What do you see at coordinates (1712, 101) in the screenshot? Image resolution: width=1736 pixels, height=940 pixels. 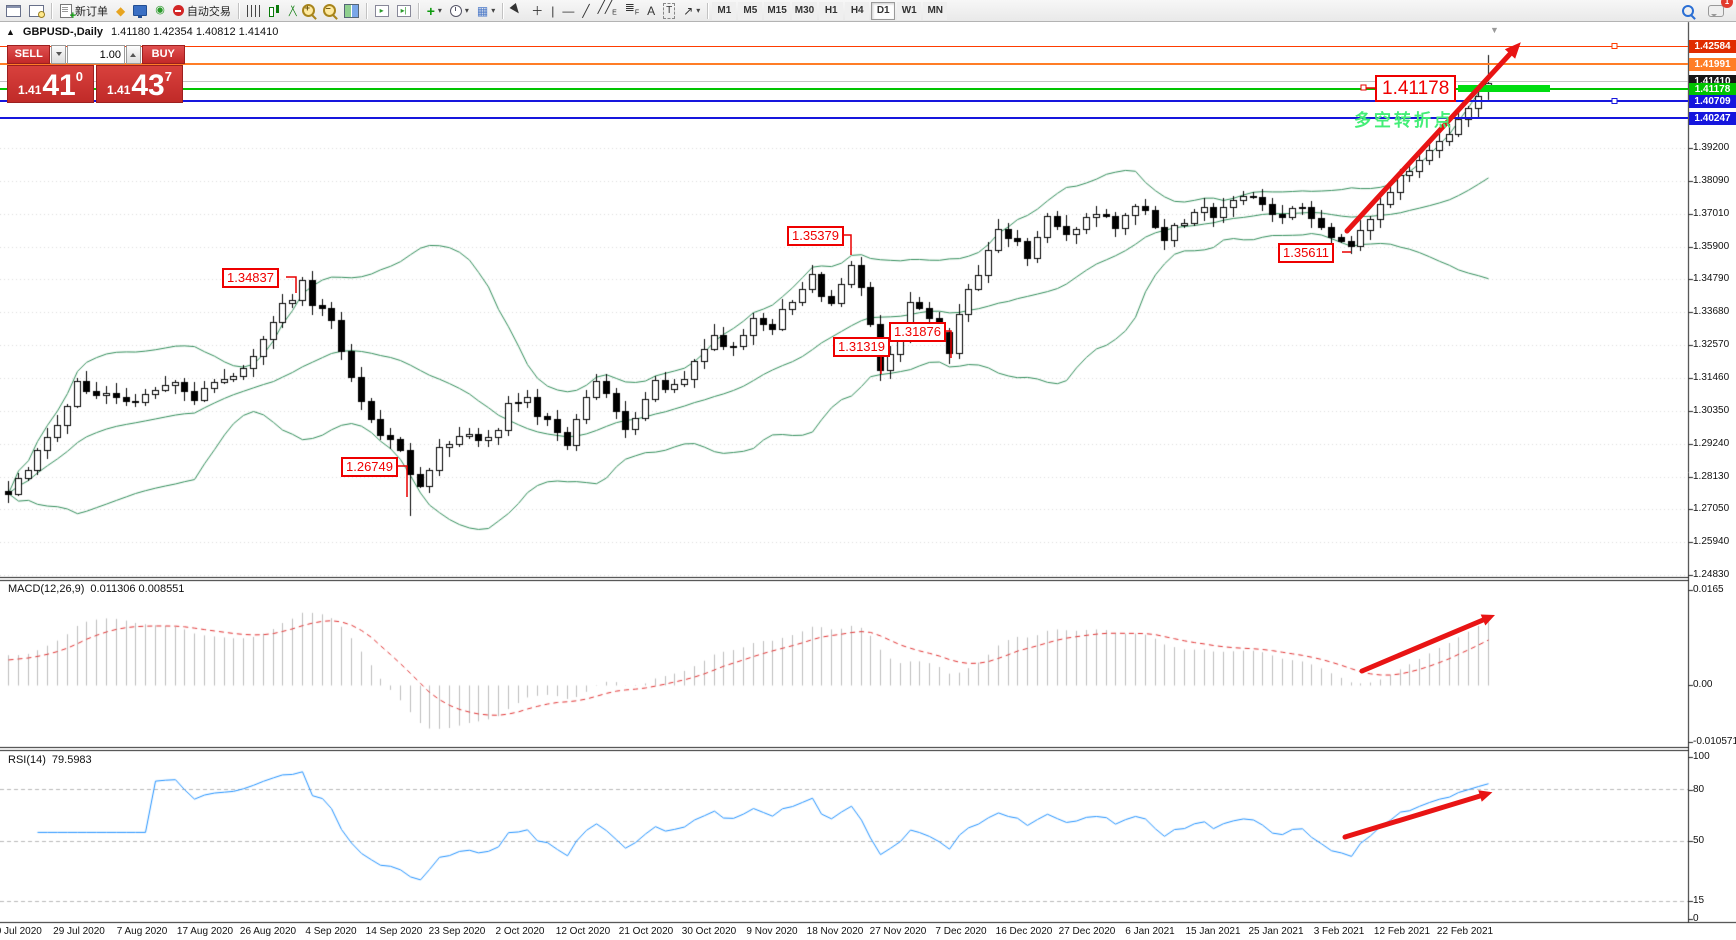 I see `price-badge-1.40709: 1.40709` at bounding box center [1712, 101].